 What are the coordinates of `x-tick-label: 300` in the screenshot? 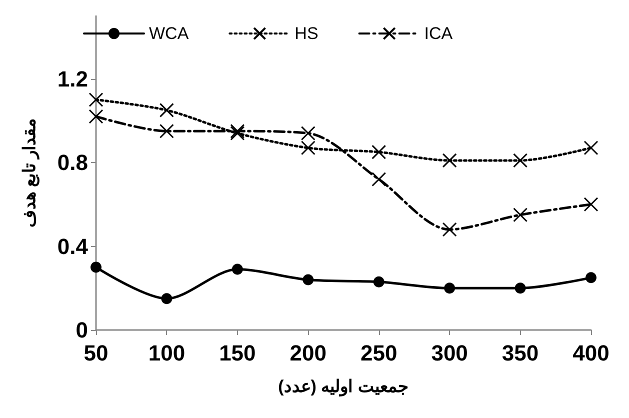 It's located at (449, 353).